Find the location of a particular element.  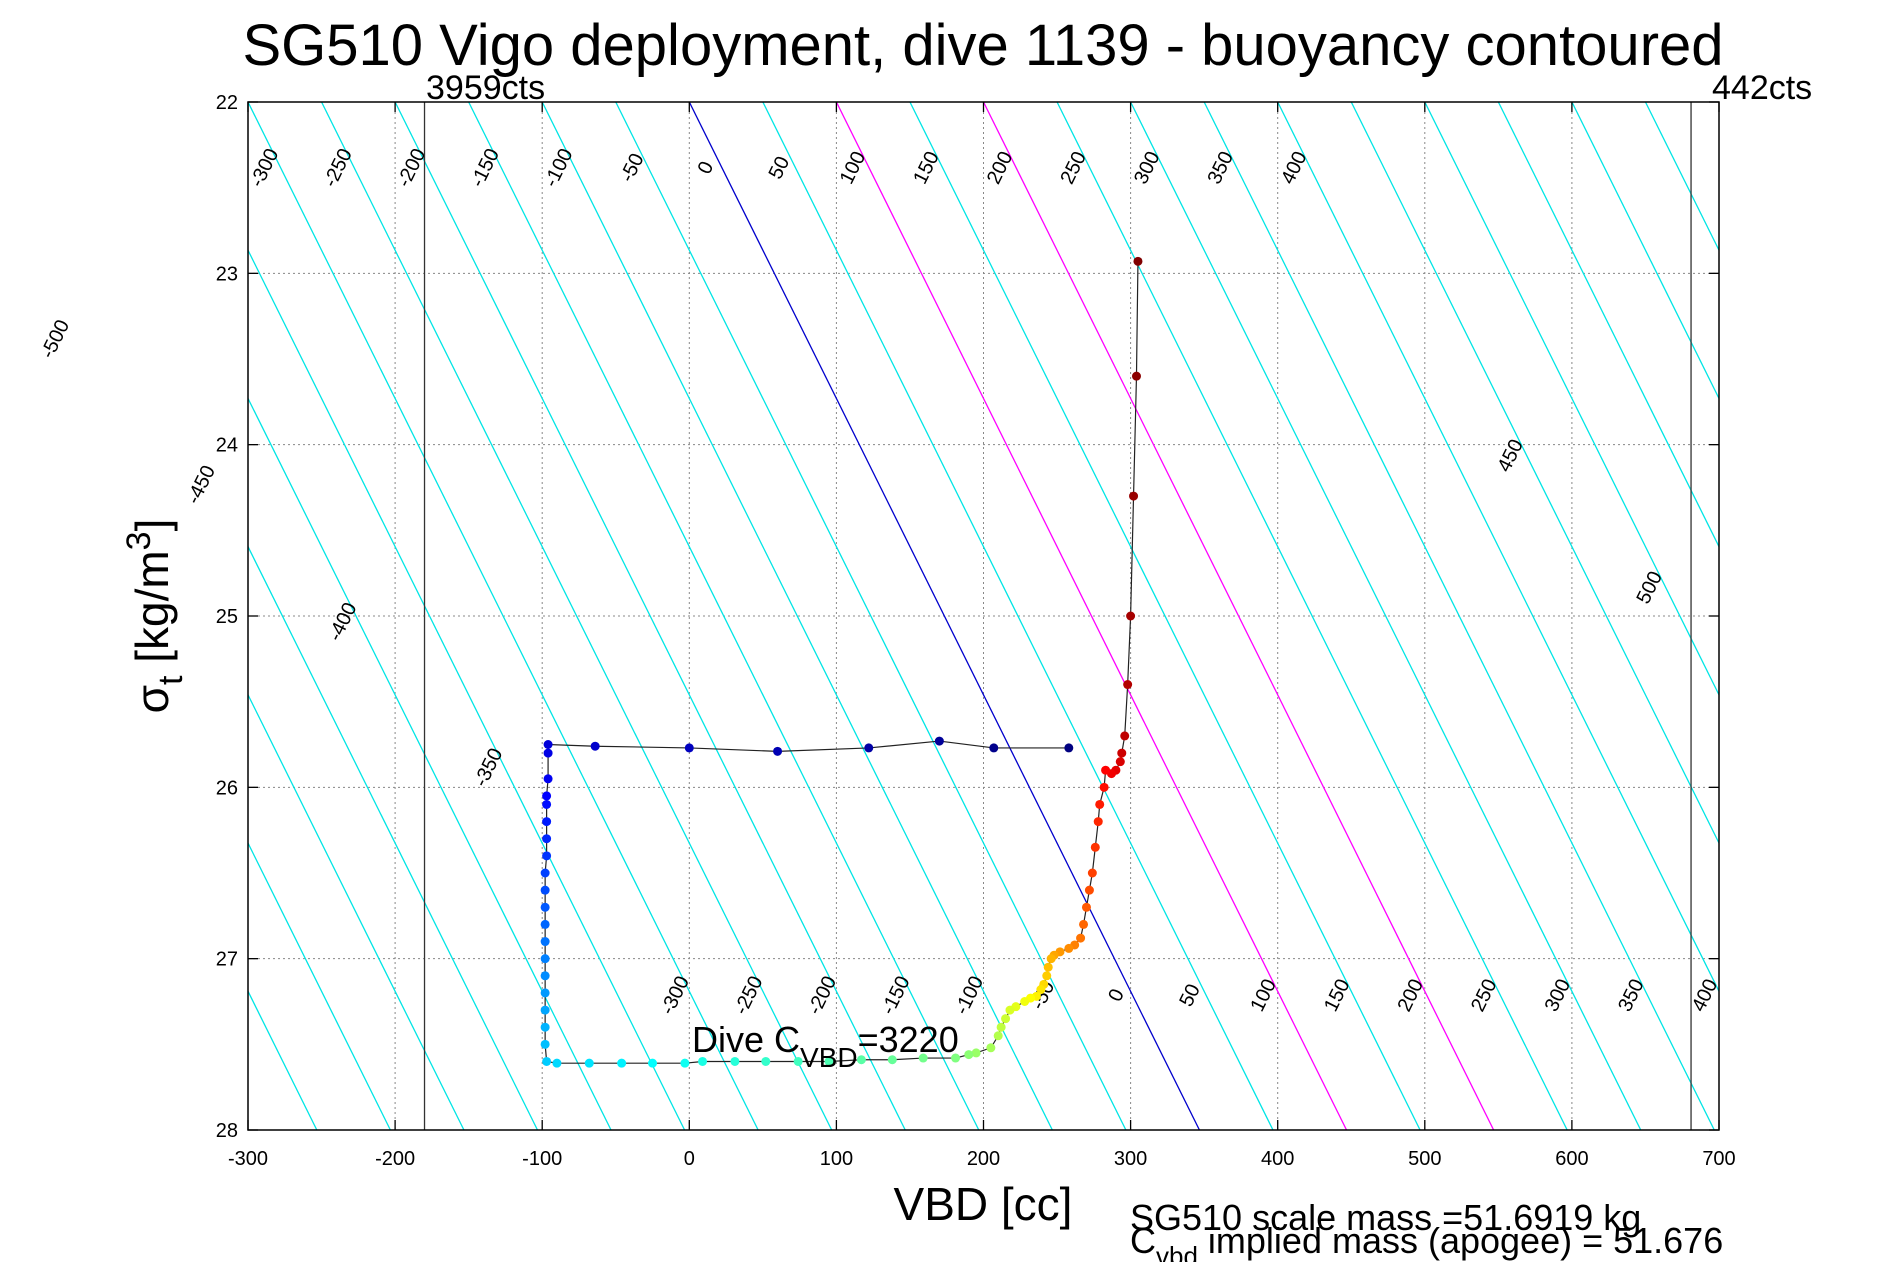

y-tick-label: 27 is located at coordinates (227, 960).